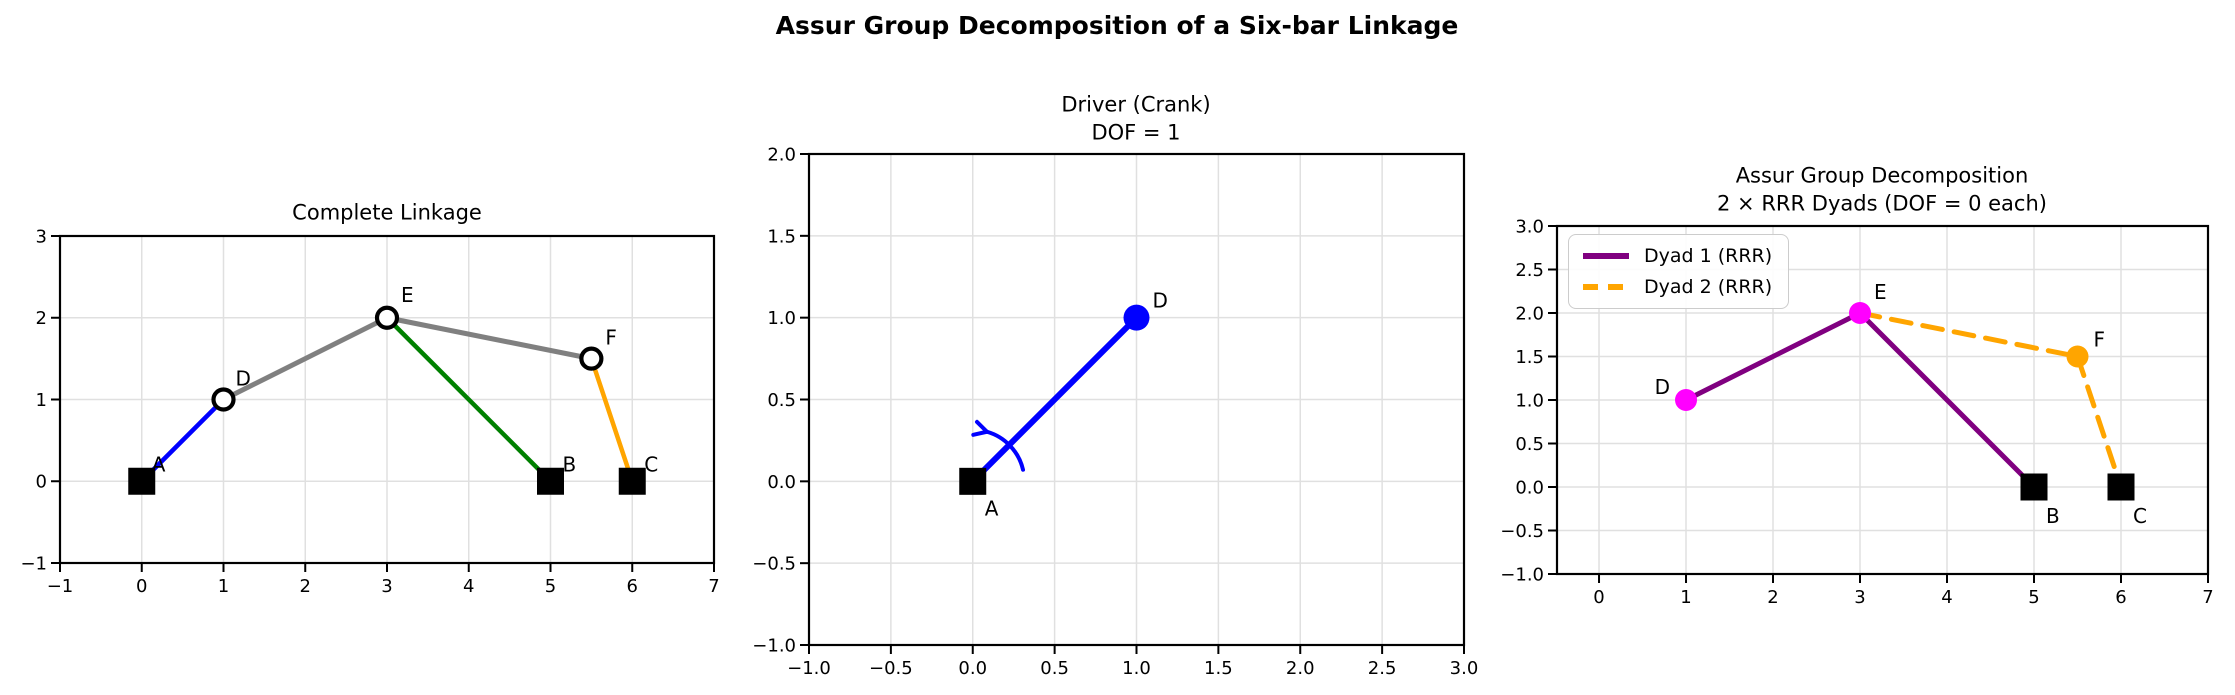  What do you see at coordinates (1300, 668) in the screenshot?
I see `x-tick-label: 2.0` at bounding box center [1300, 668].